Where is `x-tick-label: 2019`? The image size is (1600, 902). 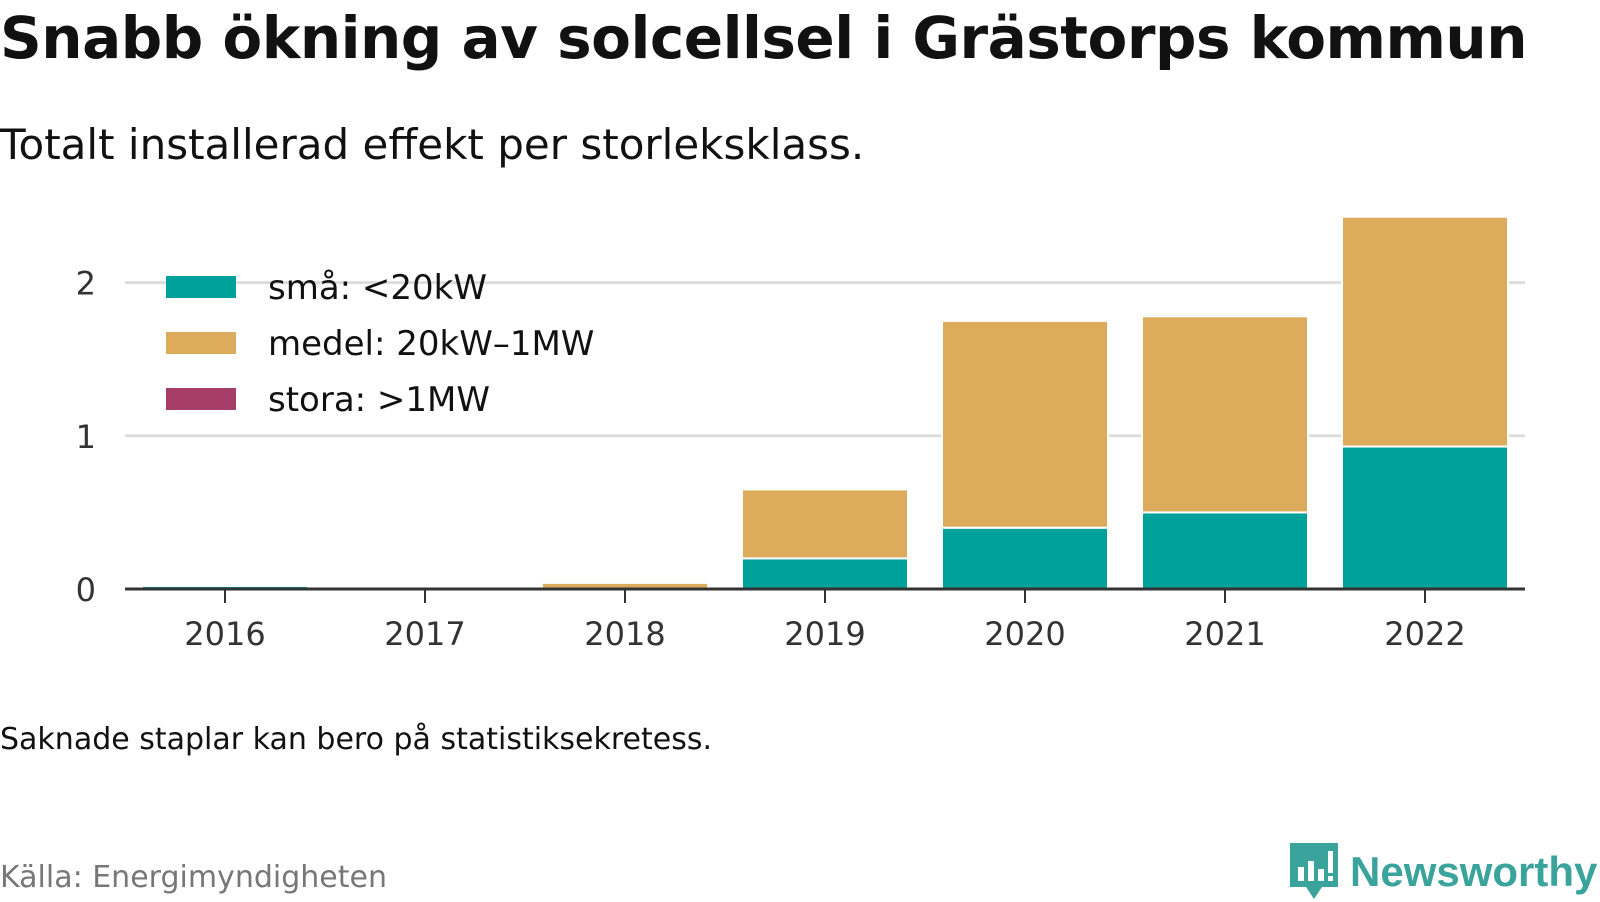
x-tick-label: 2019 is located at coordinates (824, 634).